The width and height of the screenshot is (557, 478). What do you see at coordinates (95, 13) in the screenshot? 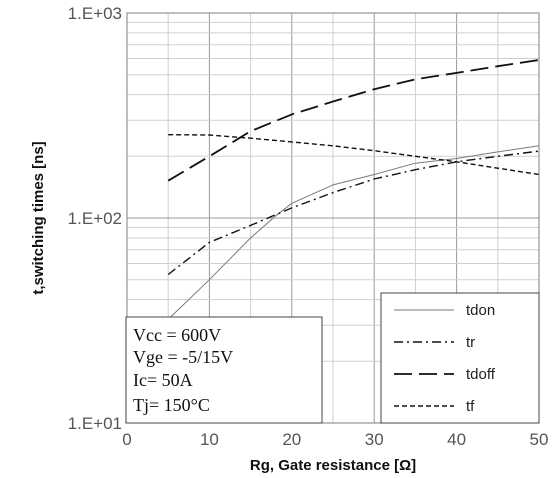
I see `y-tick-label: 1.E+03` at bounding box center [95, 13].